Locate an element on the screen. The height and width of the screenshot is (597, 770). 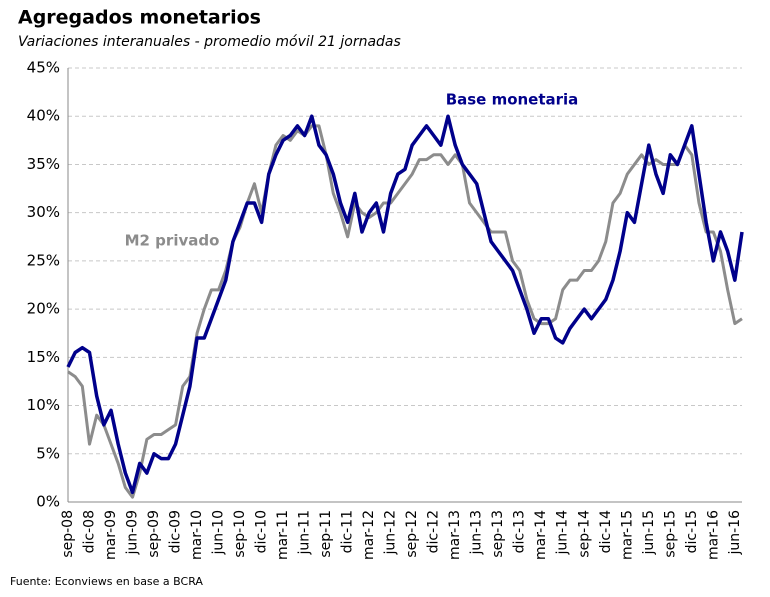
x-tick-label: jun-09 is located at coordinates (133, 533).